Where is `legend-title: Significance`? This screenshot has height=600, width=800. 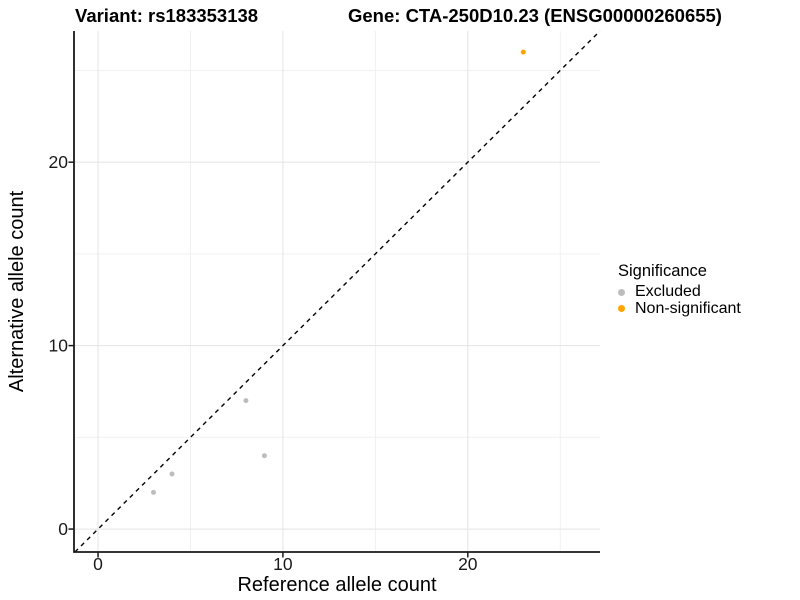
legend-title: Significance is located at coordinates (662, 271).